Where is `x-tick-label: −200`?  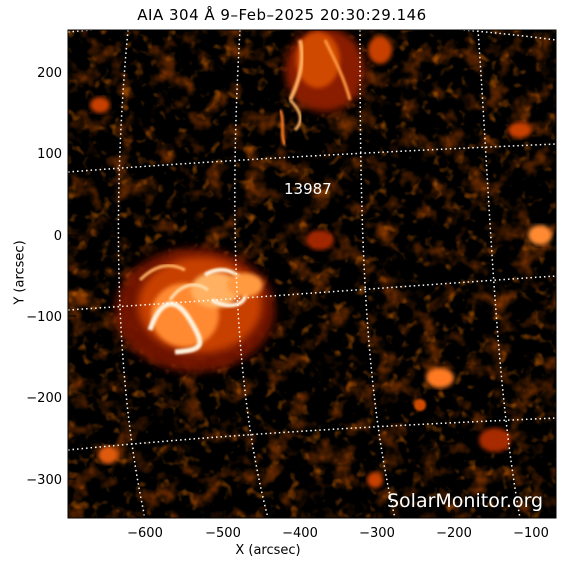
x-tick-label: −200 is located at coordinates (454, 533).